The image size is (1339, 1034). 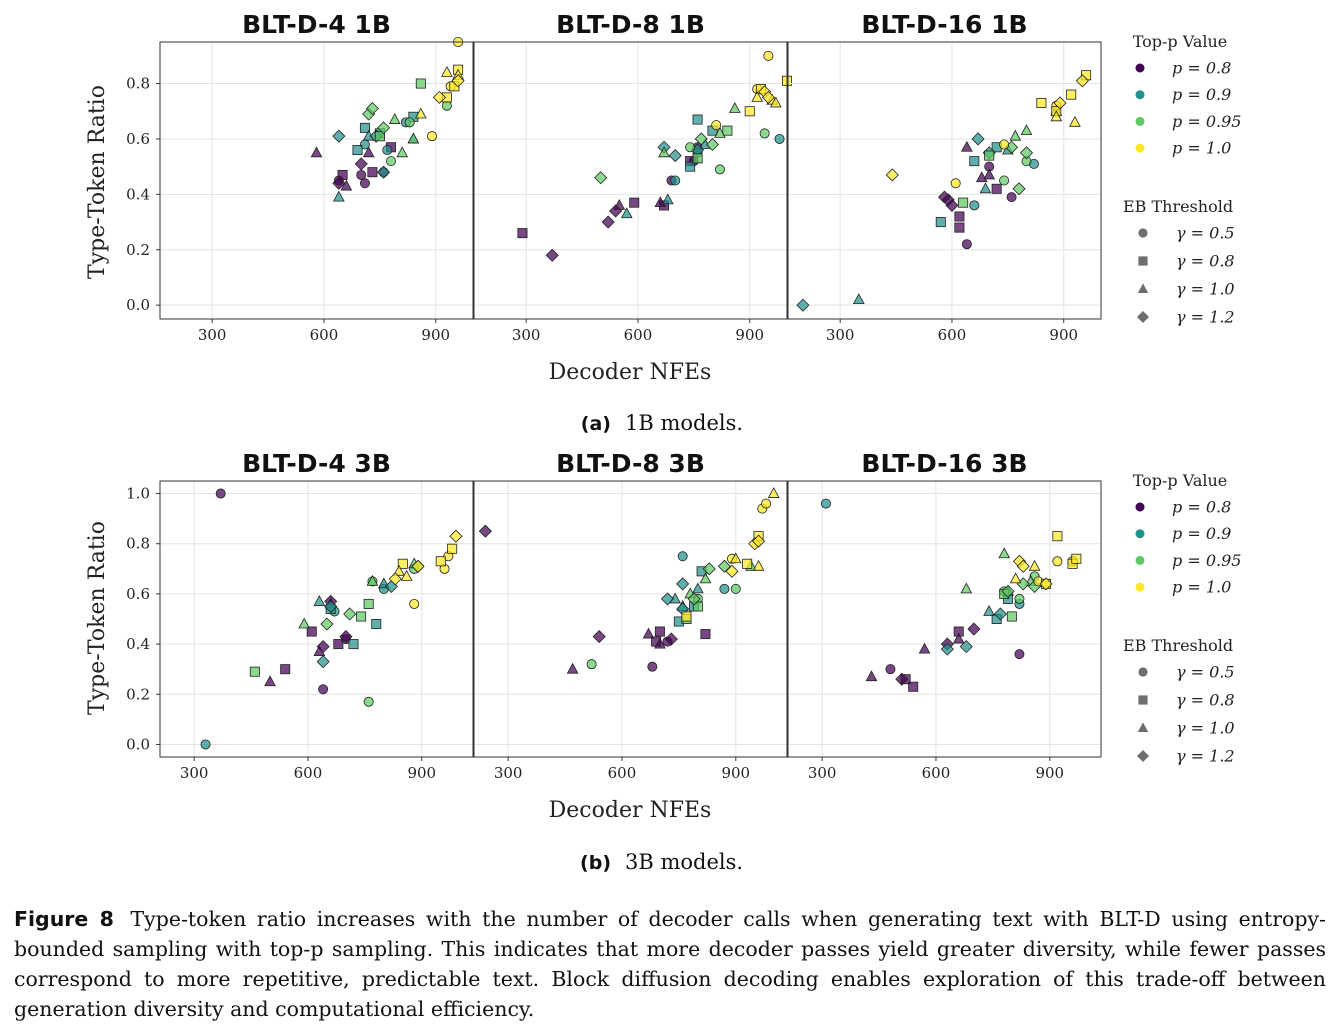 What do you see at coordinates (630, 615) in the screenshot?
I see `panel-5: 300 600 900 BLT-D-8 3B` at bounding box center [630, 615].